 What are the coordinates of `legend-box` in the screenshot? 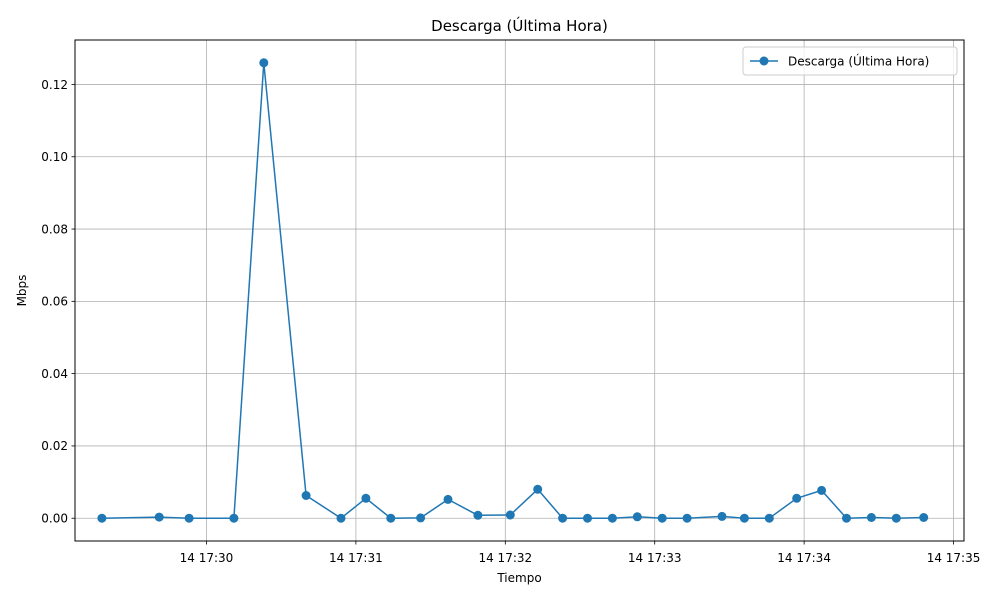 It's located at (850, 61).